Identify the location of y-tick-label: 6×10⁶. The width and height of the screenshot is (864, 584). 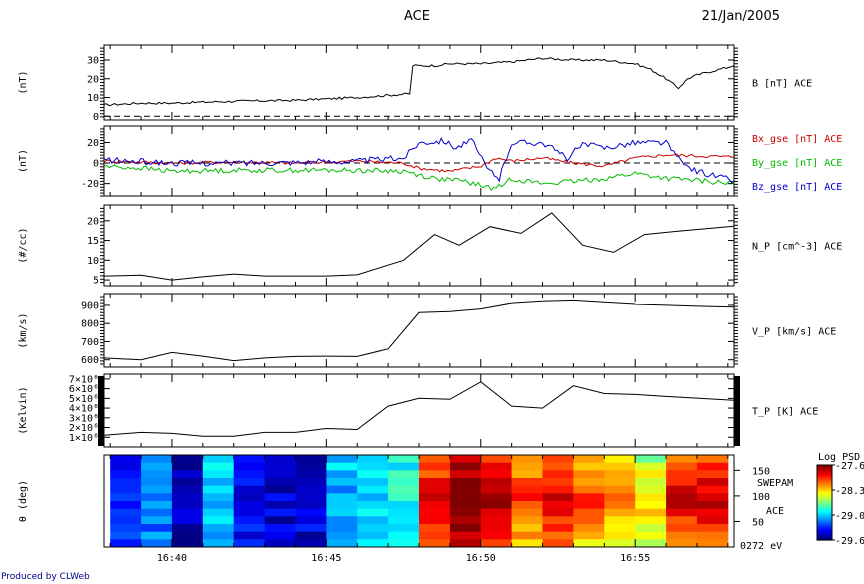
(84, 389).